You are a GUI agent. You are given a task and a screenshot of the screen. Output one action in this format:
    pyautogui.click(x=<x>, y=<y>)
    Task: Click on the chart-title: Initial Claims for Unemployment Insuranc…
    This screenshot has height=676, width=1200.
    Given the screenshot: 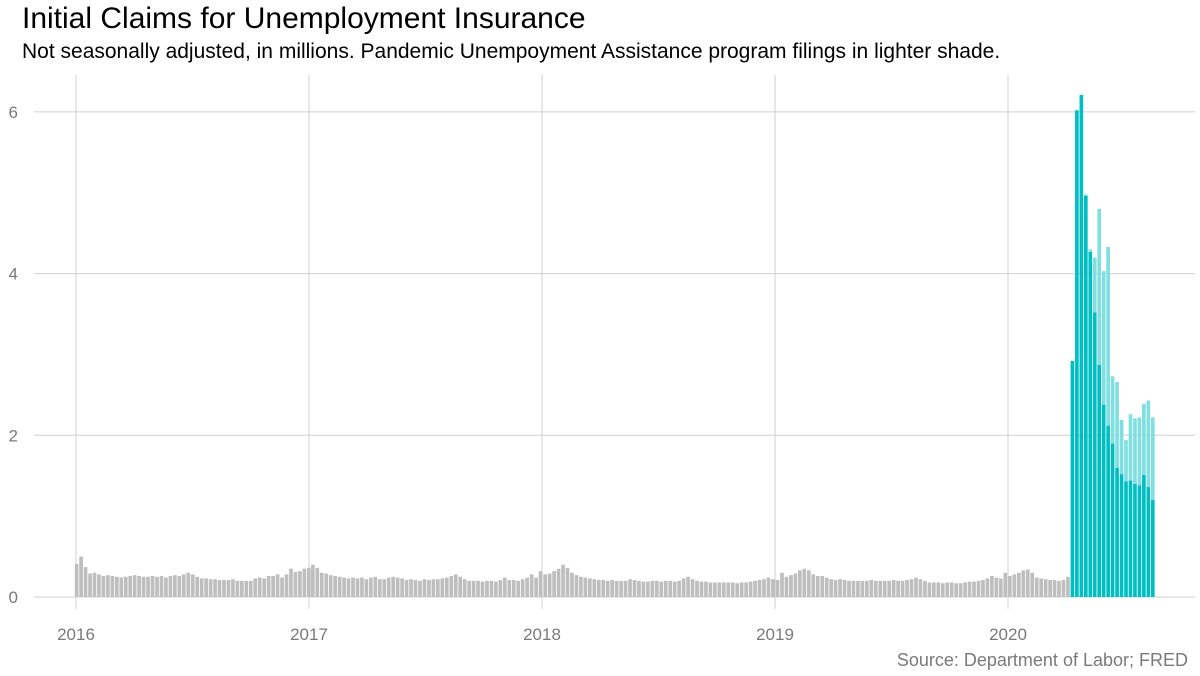 What is the action you would take?
    pyautogui.click(x=304, y=18)
    